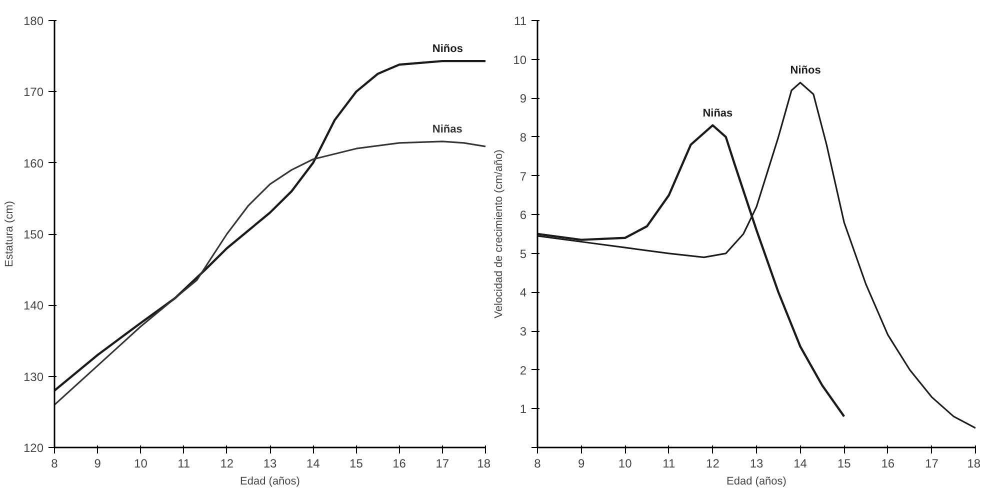 The image size is (993, 497). What do you see at coordinates (33, 163) in the screenshot?
I see `y-tick-label: 160` at bounding box center [33, 163].